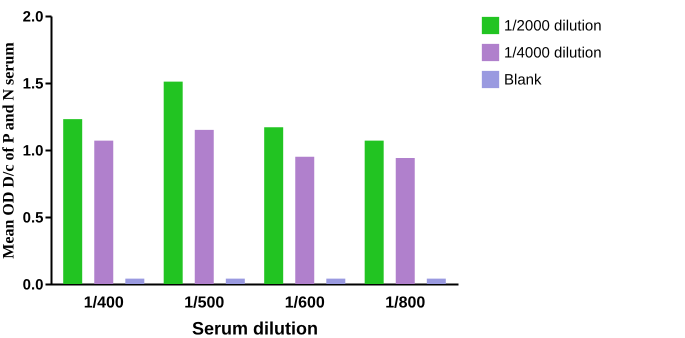 This screenshot has height=338, width=685. What do you see at coordinates (33, 84) in the screenshot?
I see `y-tick-label: 1.5` at bounding box center [33, 84].